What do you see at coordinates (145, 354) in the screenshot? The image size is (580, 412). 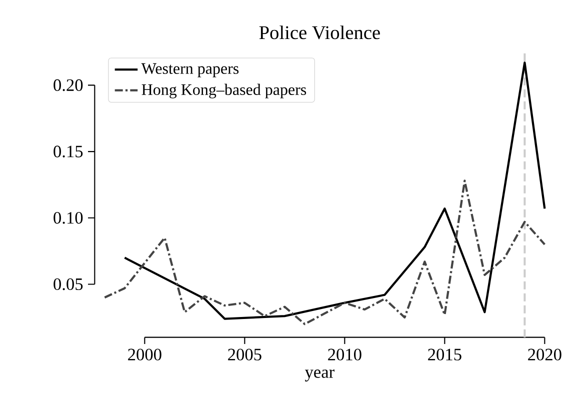 I see `x-tick-label: 2000` at bounding box center [145, 354].